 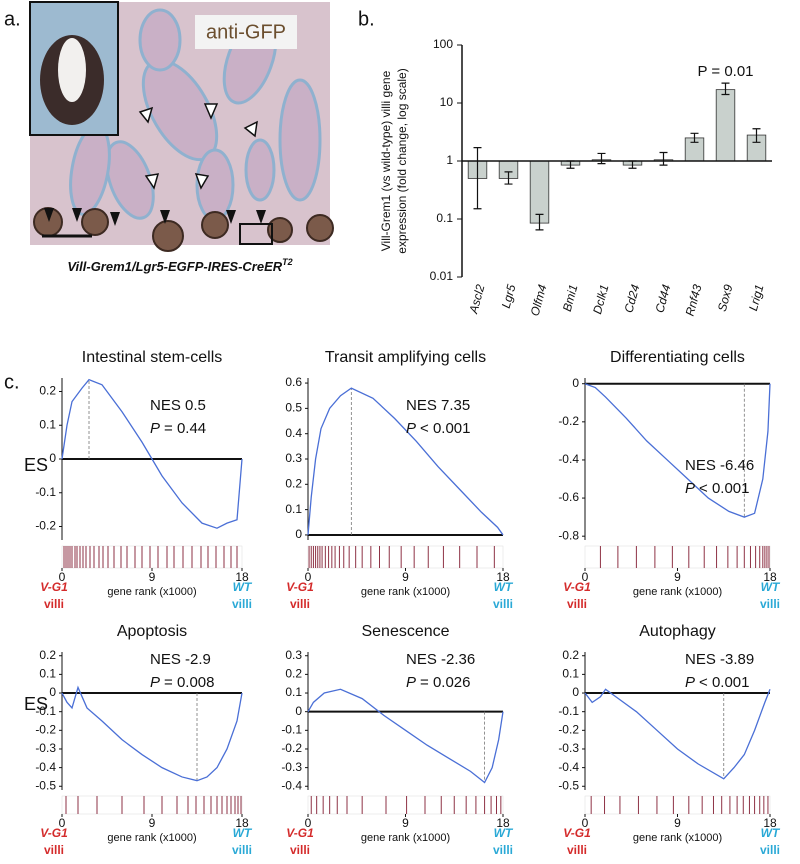 What do you see at coordinates (293, 382) in the screenshot?
I see `y-tick-label: 0.6` at bounding box center [293, 382].